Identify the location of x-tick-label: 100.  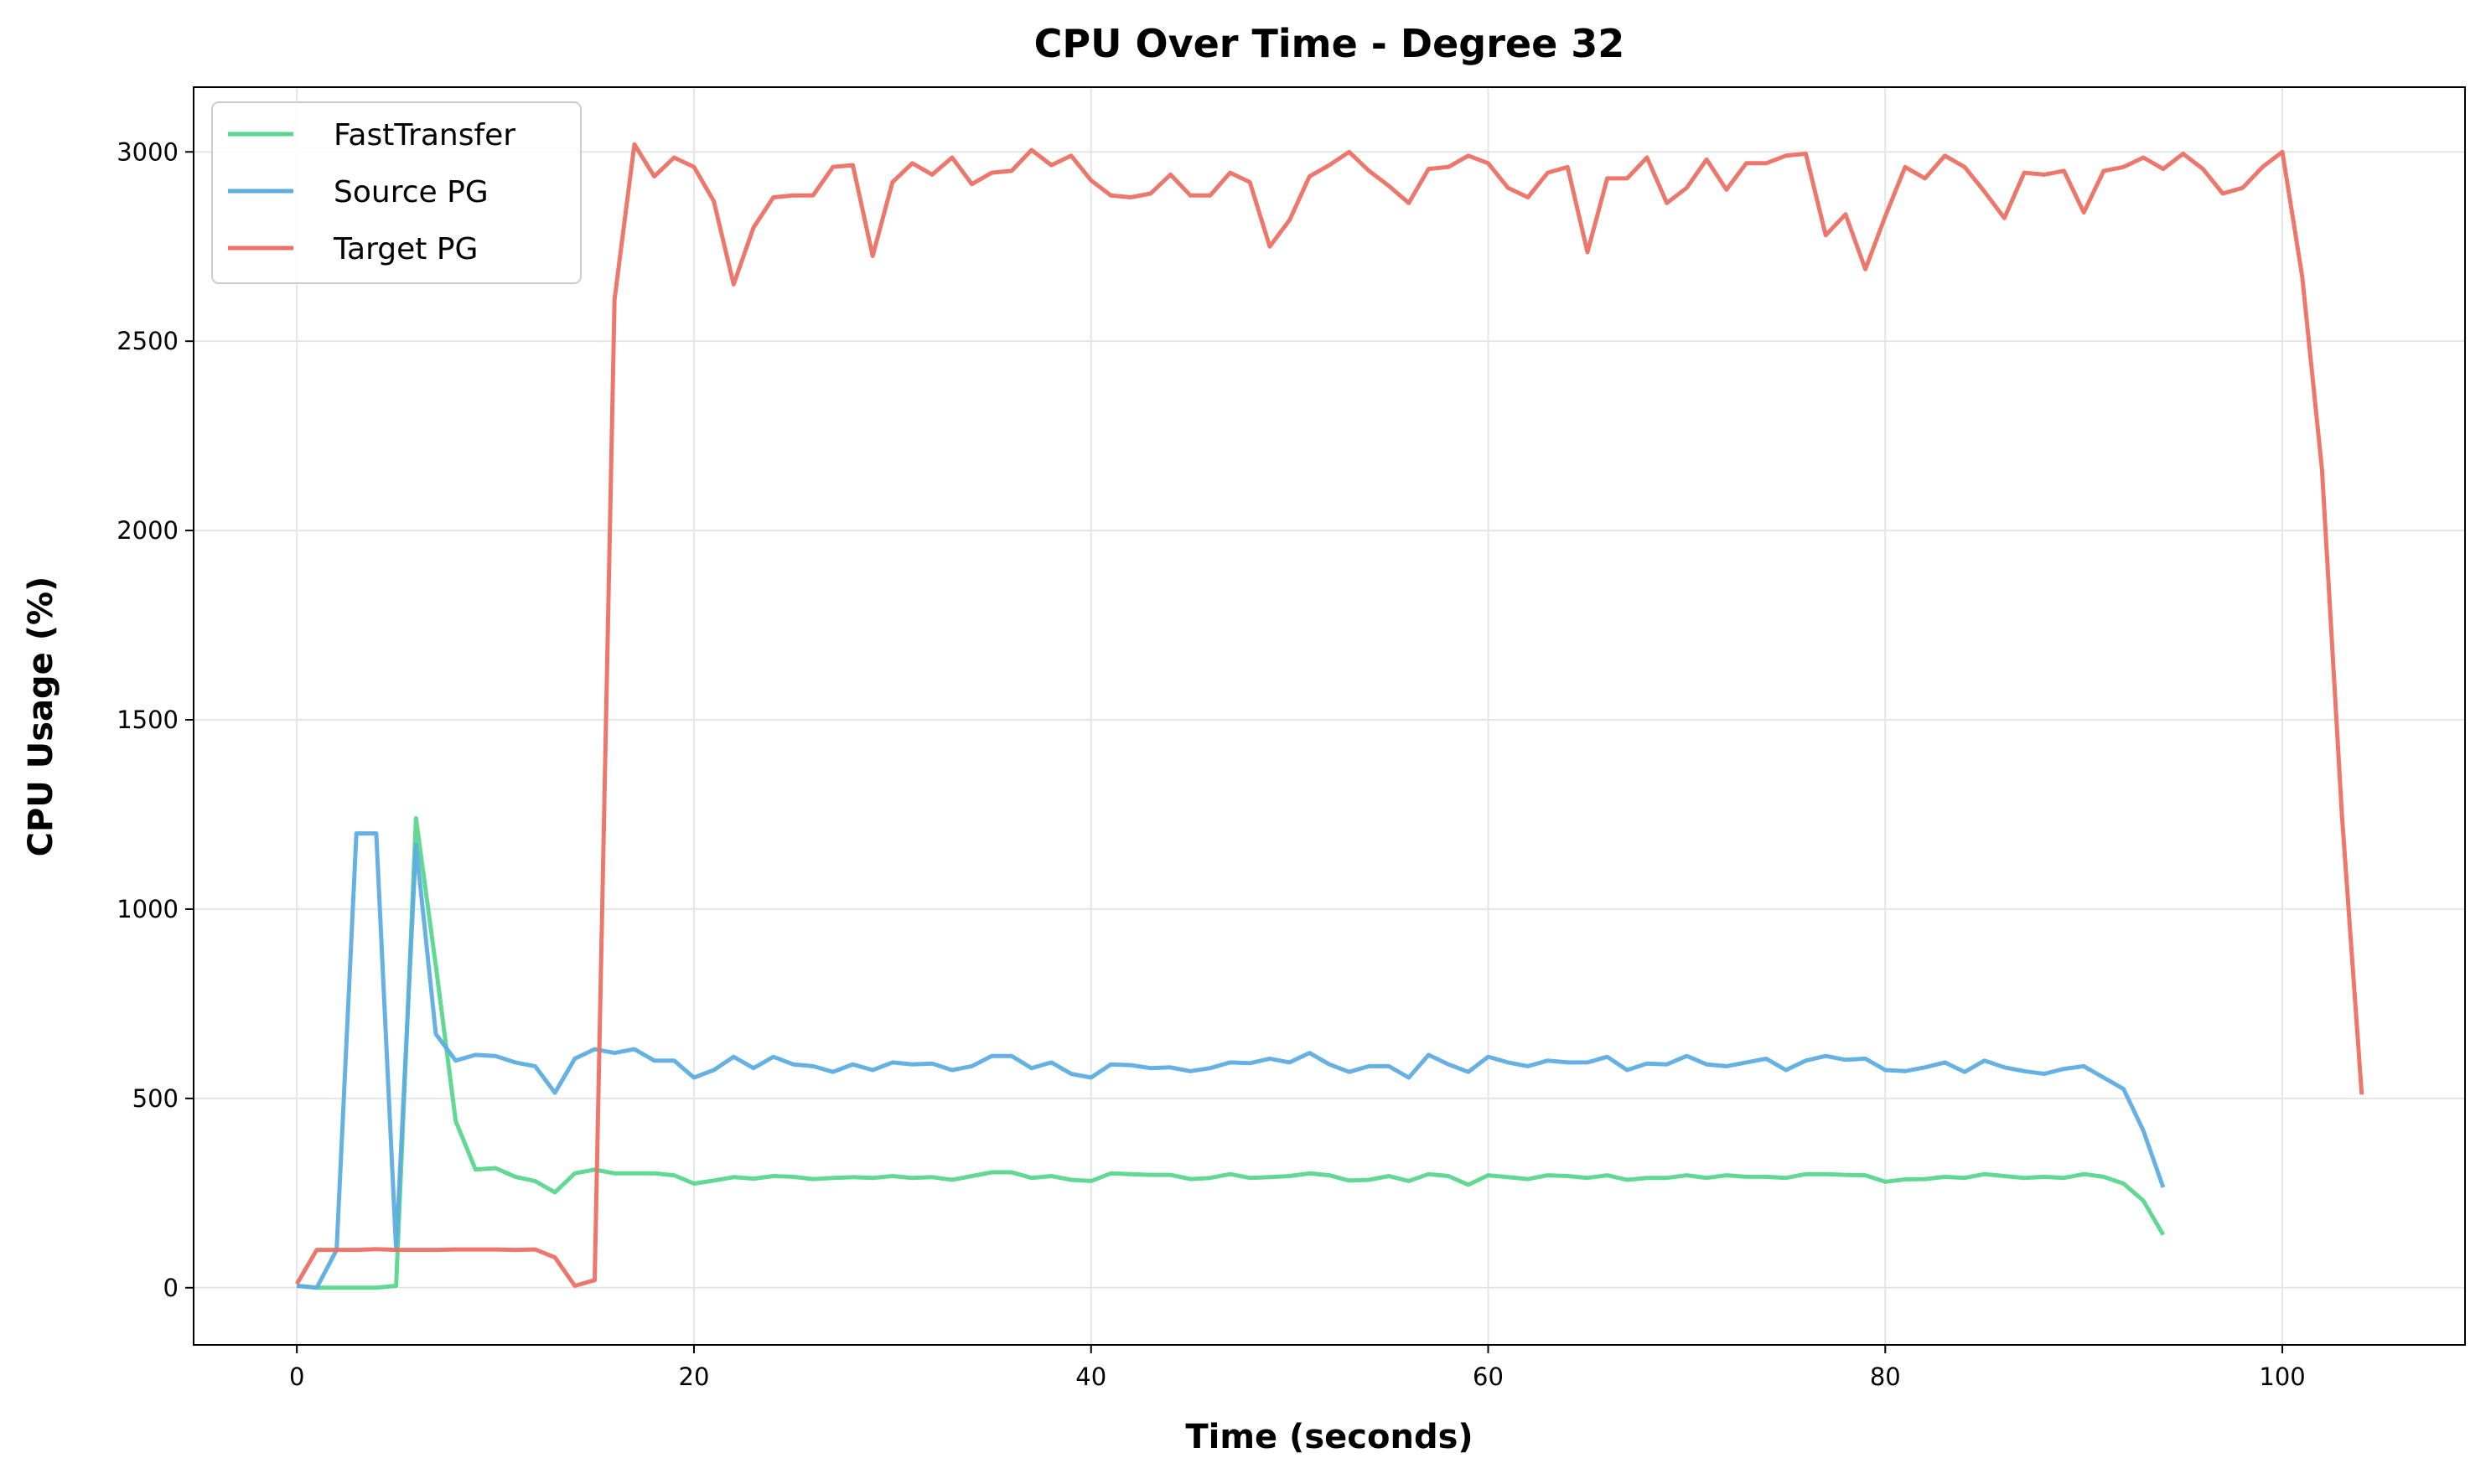
(2282, 1377).